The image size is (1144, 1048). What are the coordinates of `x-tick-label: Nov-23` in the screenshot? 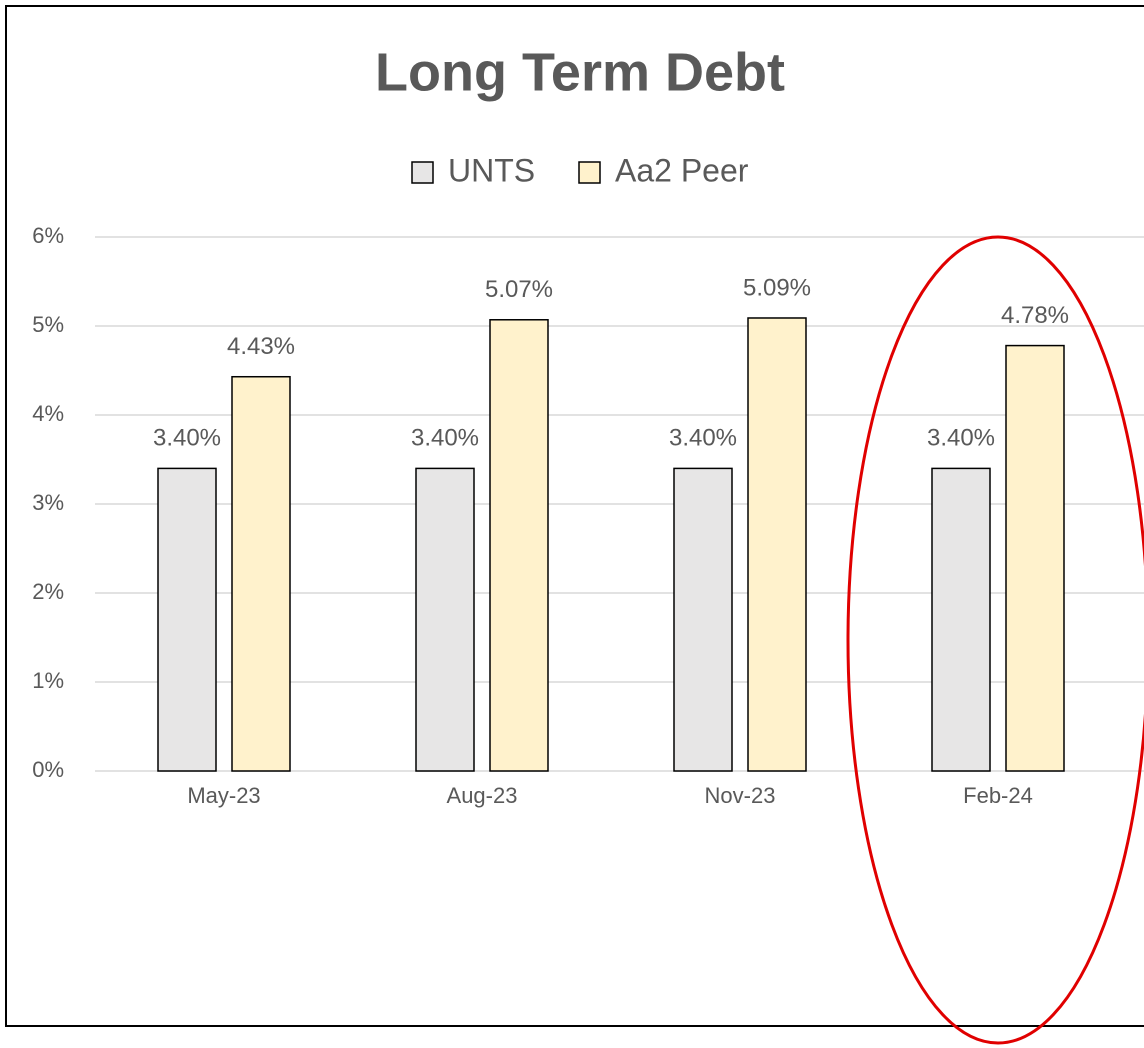 It's located at (740, 795).